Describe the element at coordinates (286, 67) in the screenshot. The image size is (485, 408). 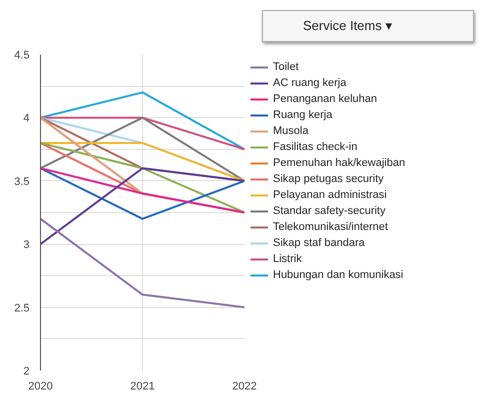
I see `legend-label: Toilet` at that location.